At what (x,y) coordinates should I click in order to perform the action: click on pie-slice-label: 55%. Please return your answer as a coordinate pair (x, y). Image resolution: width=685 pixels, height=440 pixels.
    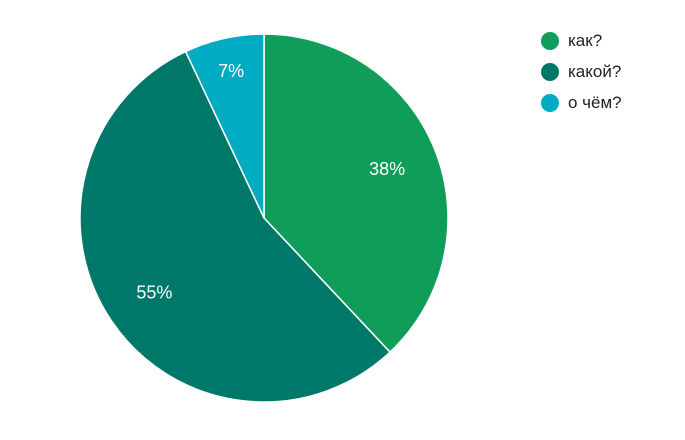
    Looking at the image, I should click on (154, 292).